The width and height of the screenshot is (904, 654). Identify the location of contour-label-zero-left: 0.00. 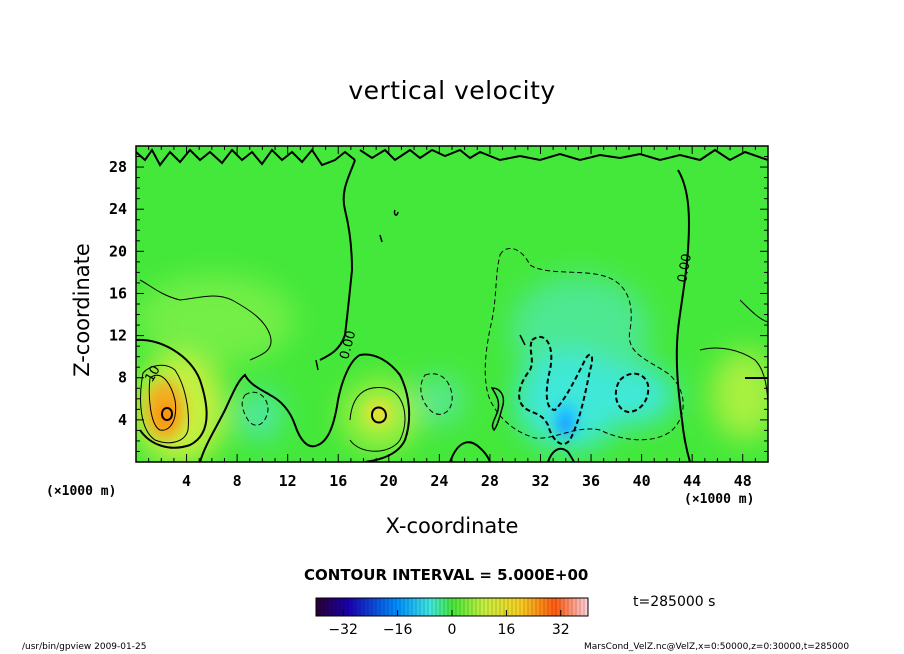
(348, 345).